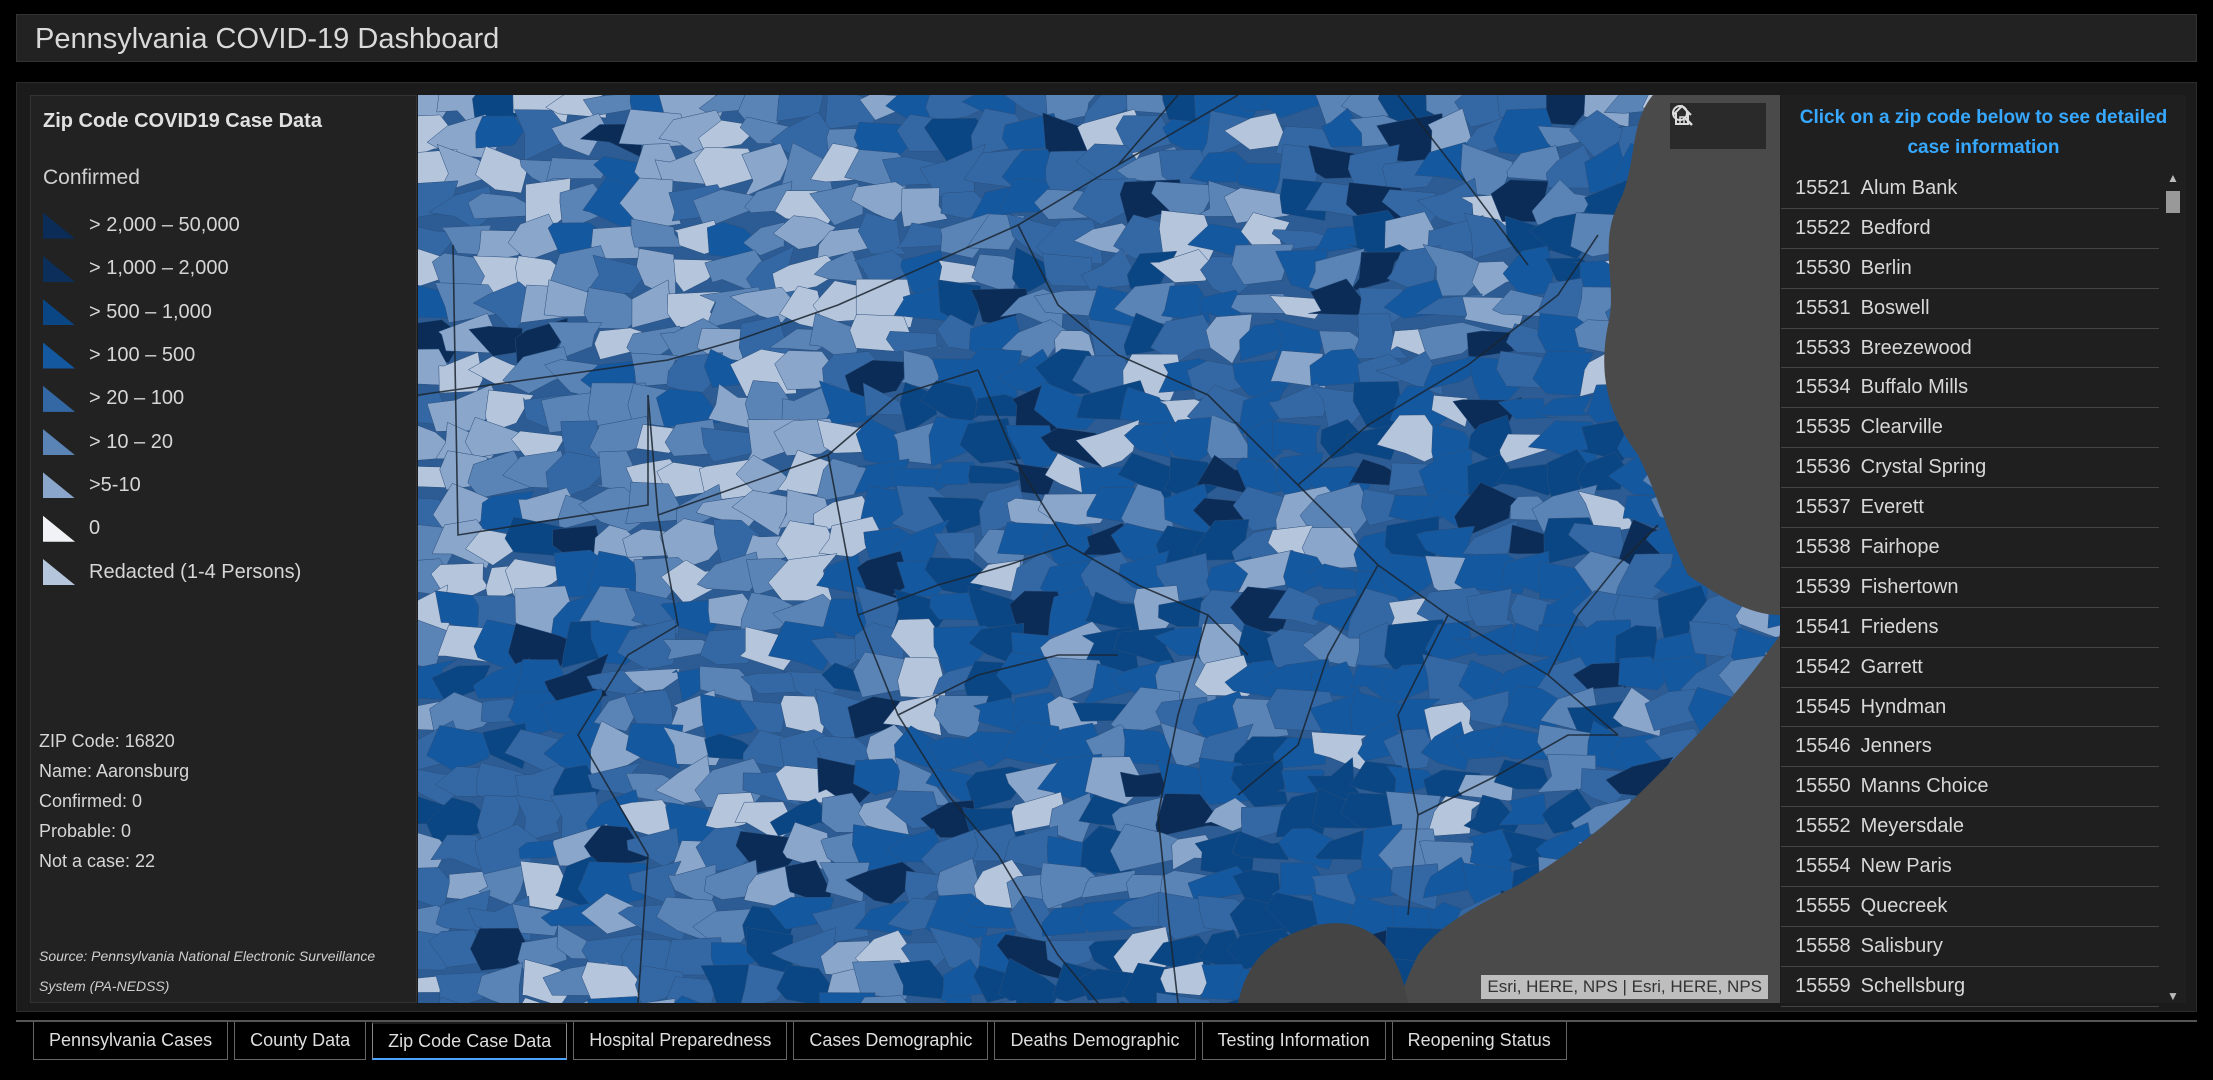  What do you see at coordinates (1719, 126) in the screenshot?
I see `home-icon` at bounding box center [1719, 126].